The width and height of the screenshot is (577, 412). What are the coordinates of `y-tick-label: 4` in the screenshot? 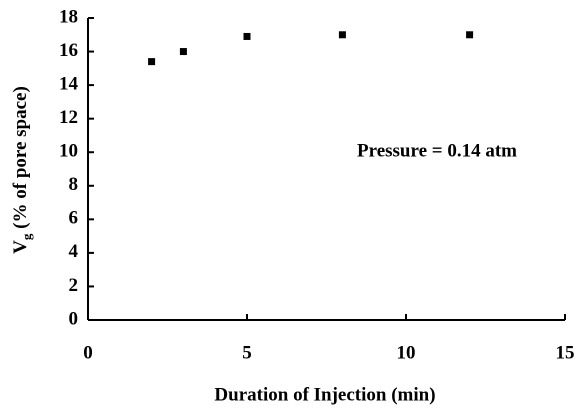 It's located at (74, 251).